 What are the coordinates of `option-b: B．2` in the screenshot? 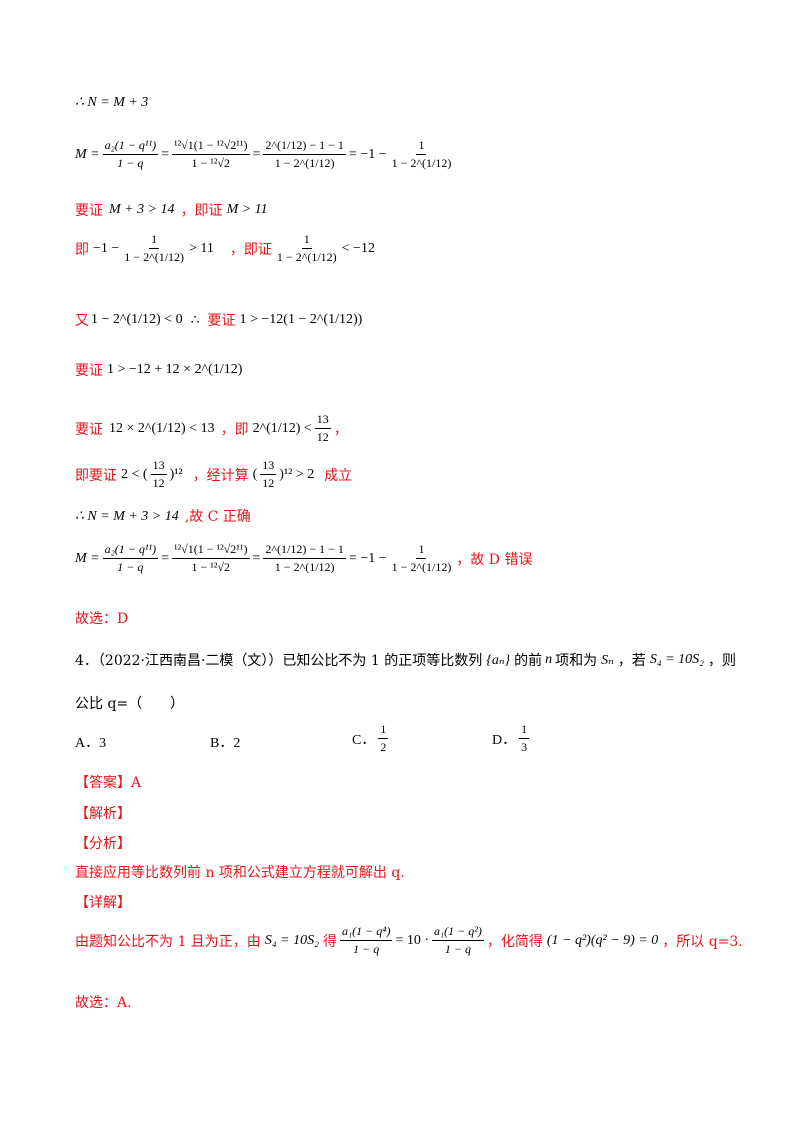 It's located at (225, 743).